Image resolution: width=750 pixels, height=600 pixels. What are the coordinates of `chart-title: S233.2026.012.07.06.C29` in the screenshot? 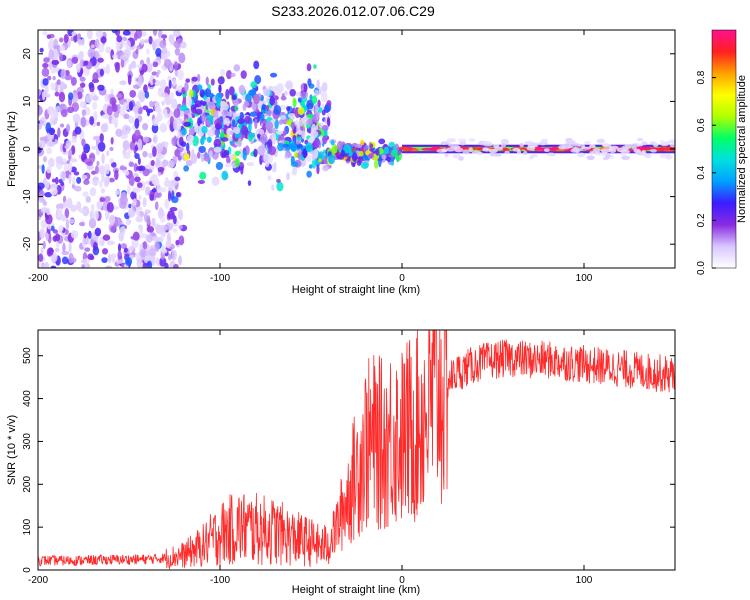 It's located at (353, 11).